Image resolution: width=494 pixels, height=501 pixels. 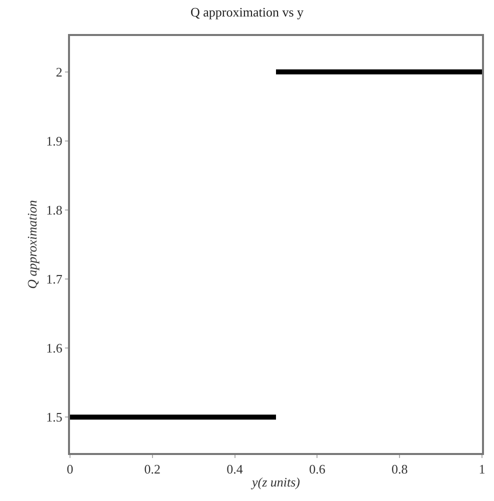 I want to click on x-tick-label: 0, so click(x=70, y=469).